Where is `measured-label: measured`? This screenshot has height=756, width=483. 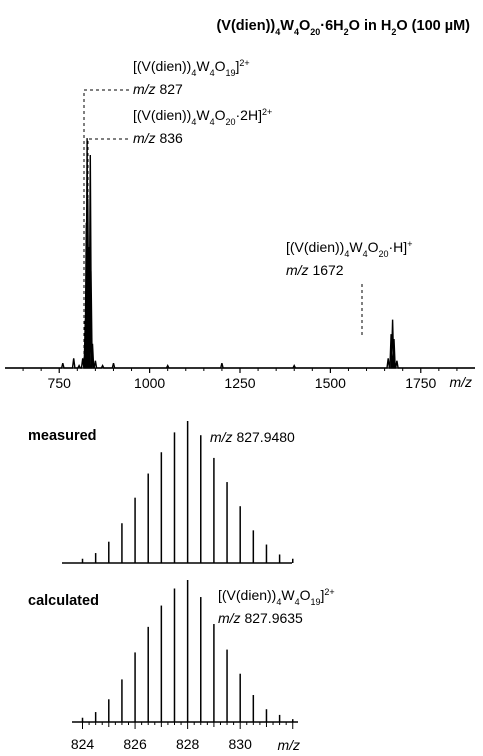 measured-label: measured is located at coordinates (62, 436).